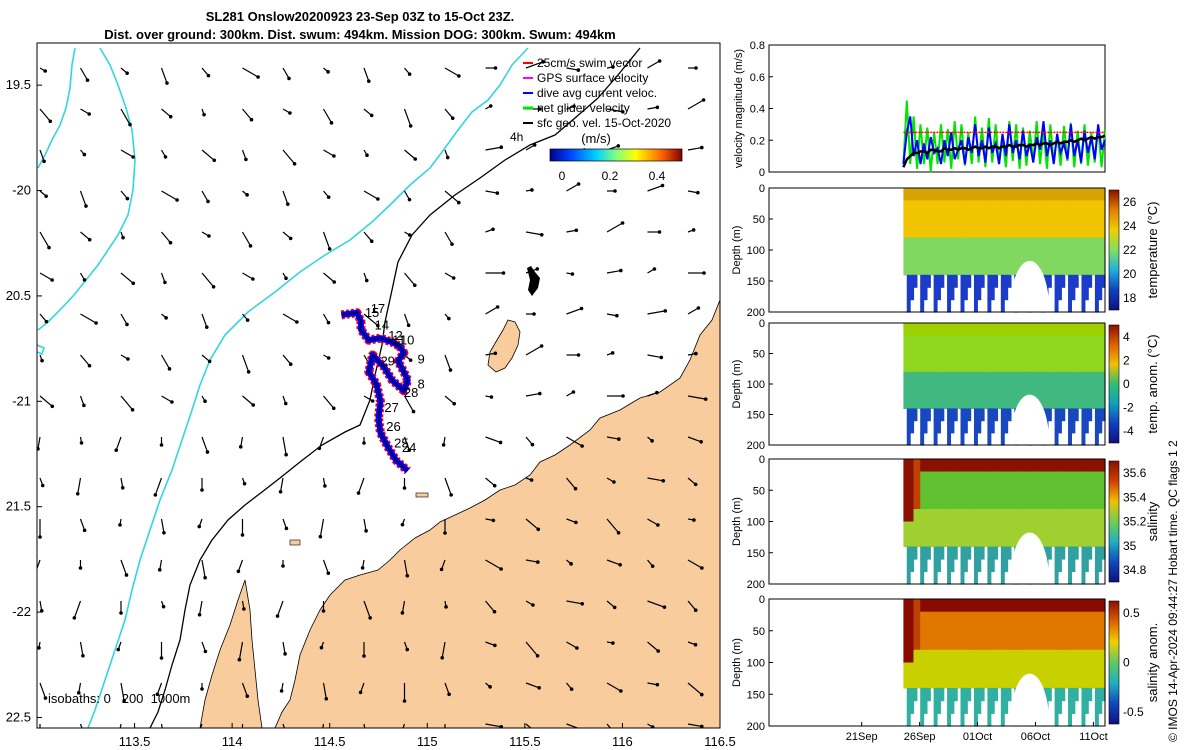 This screenshot has height=750, width=1200. What do you see at coordinates (135, 741) in the screenshot?
I see `x-tick-label: 113.5` at bounding box center [135, 741].